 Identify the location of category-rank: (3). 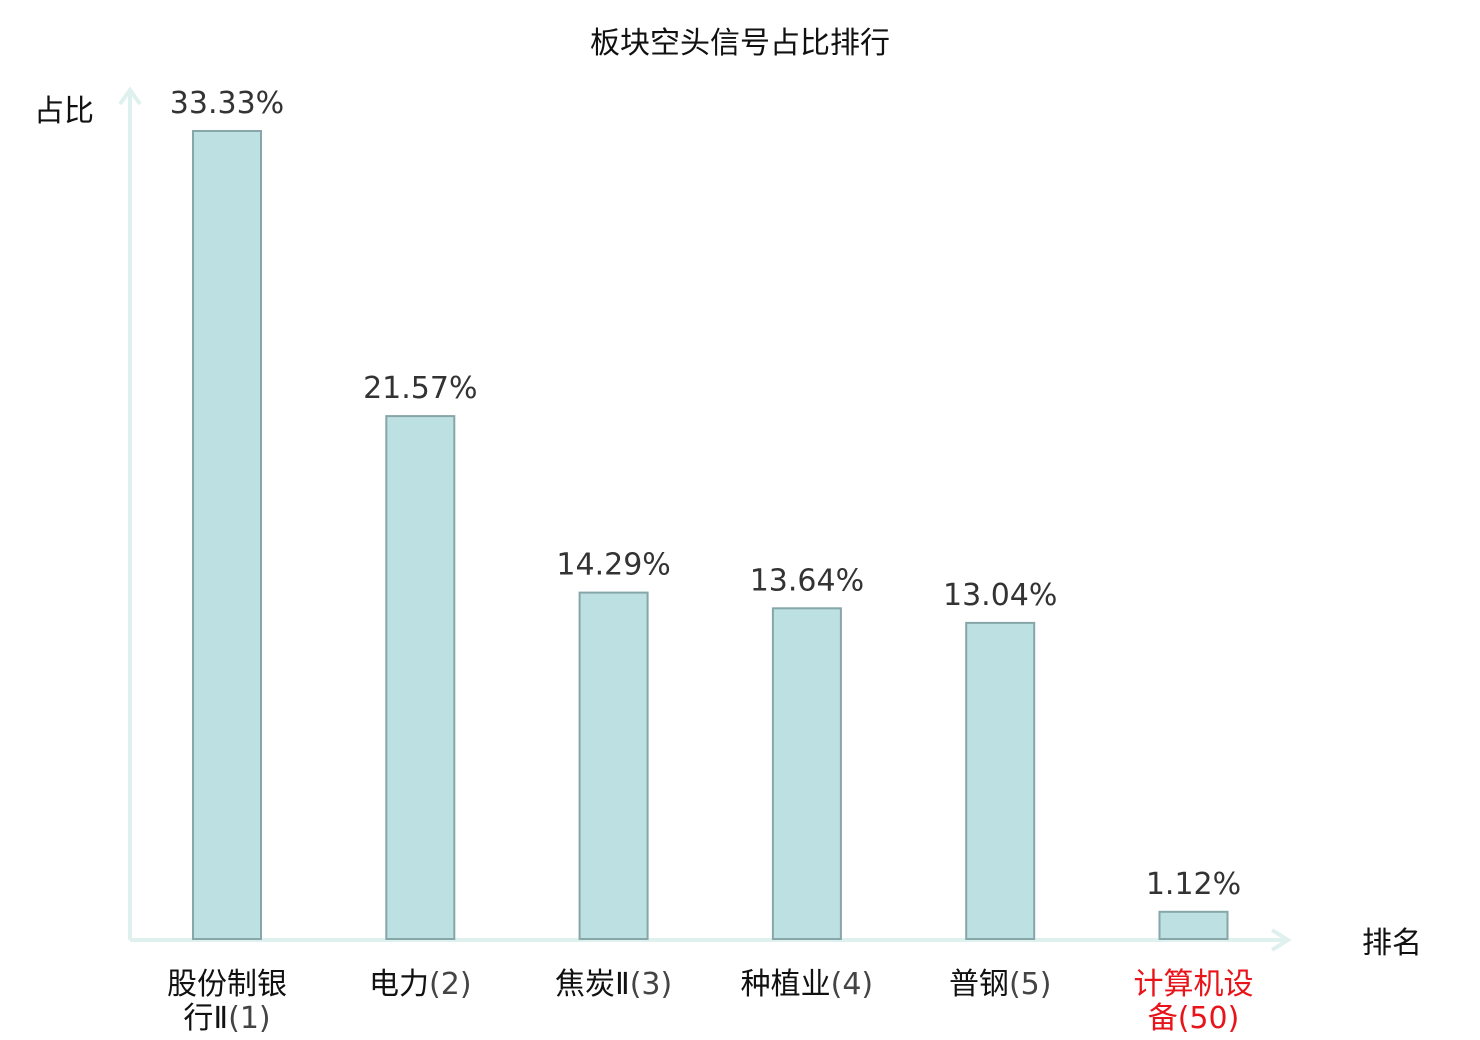
(651, 984).